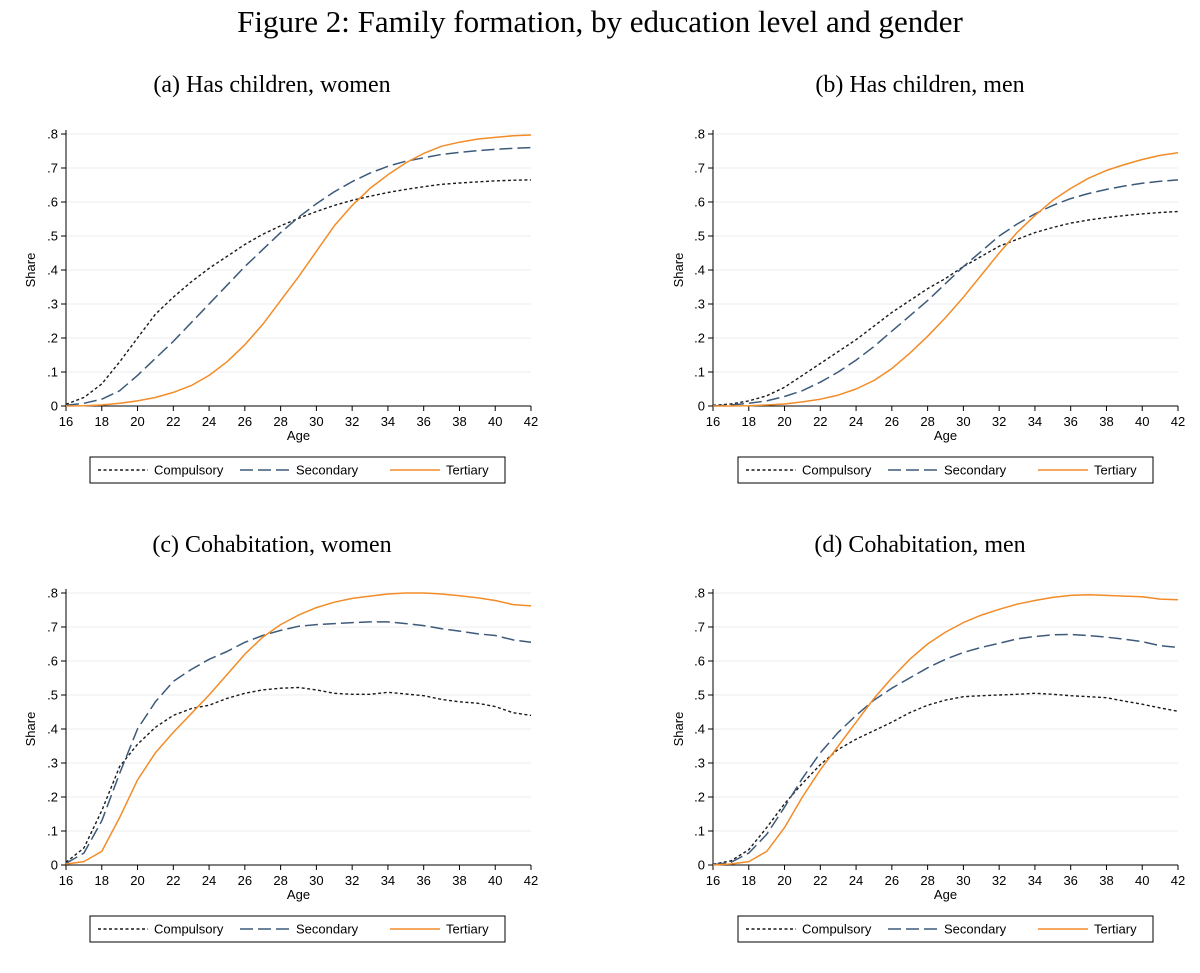 The height and width of the screenshot is (973, 1200). What do you see at coordinates (271, 85) in the screenshot?
I see `panel-title: (a) Has children, women` at bounding box center [271, 85].